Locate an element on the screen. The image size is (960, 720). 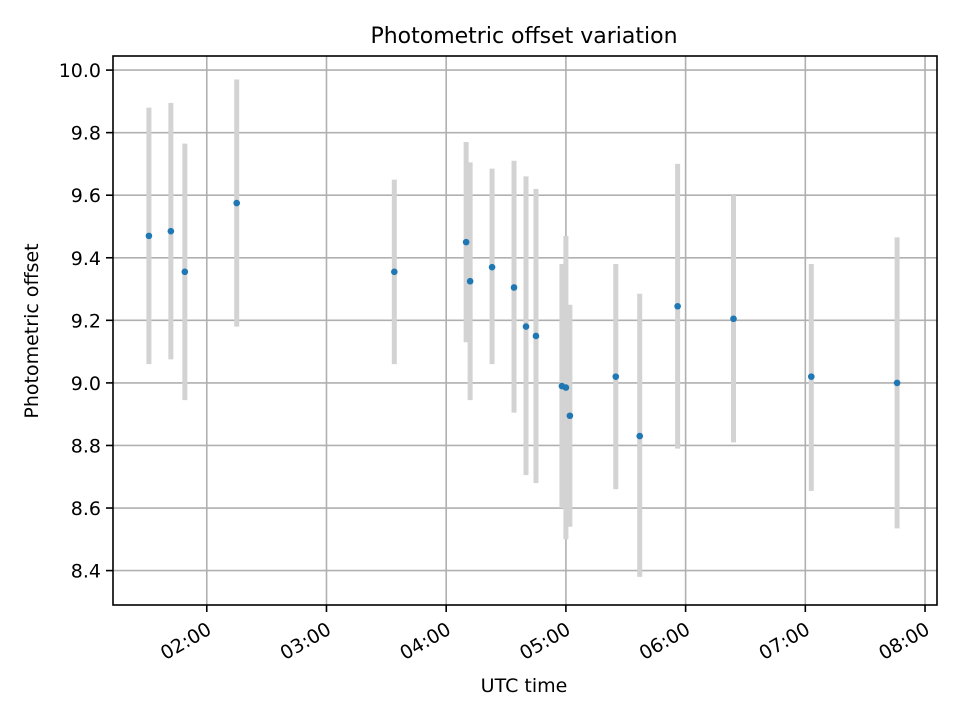
y-tick-label: 9.0 is located at coordinates (86, 384).